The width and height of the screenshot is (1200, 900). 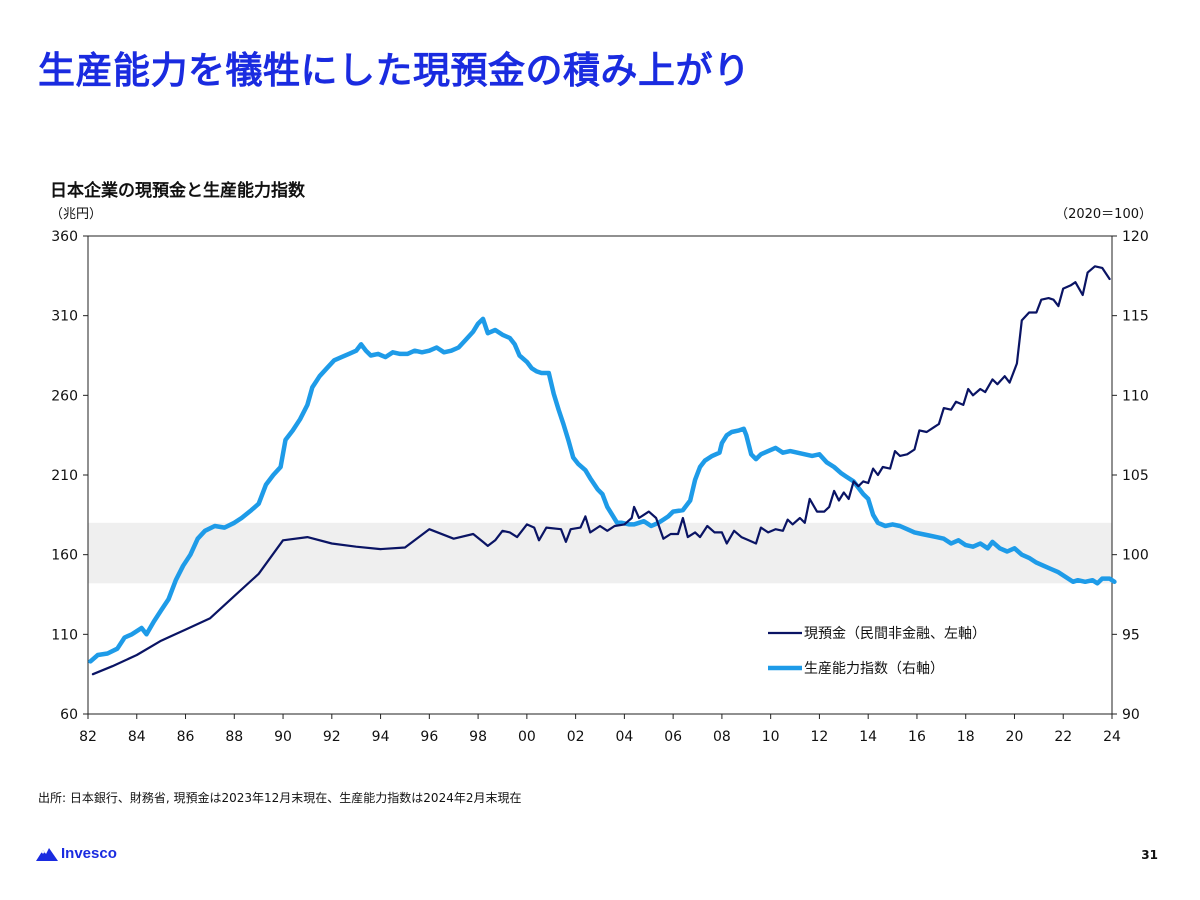 What do you see at coordinates (1103, 214) in the screenshot?
I see `right-axis-unit: （2020＝100）` at bounding box center [1103, 214].